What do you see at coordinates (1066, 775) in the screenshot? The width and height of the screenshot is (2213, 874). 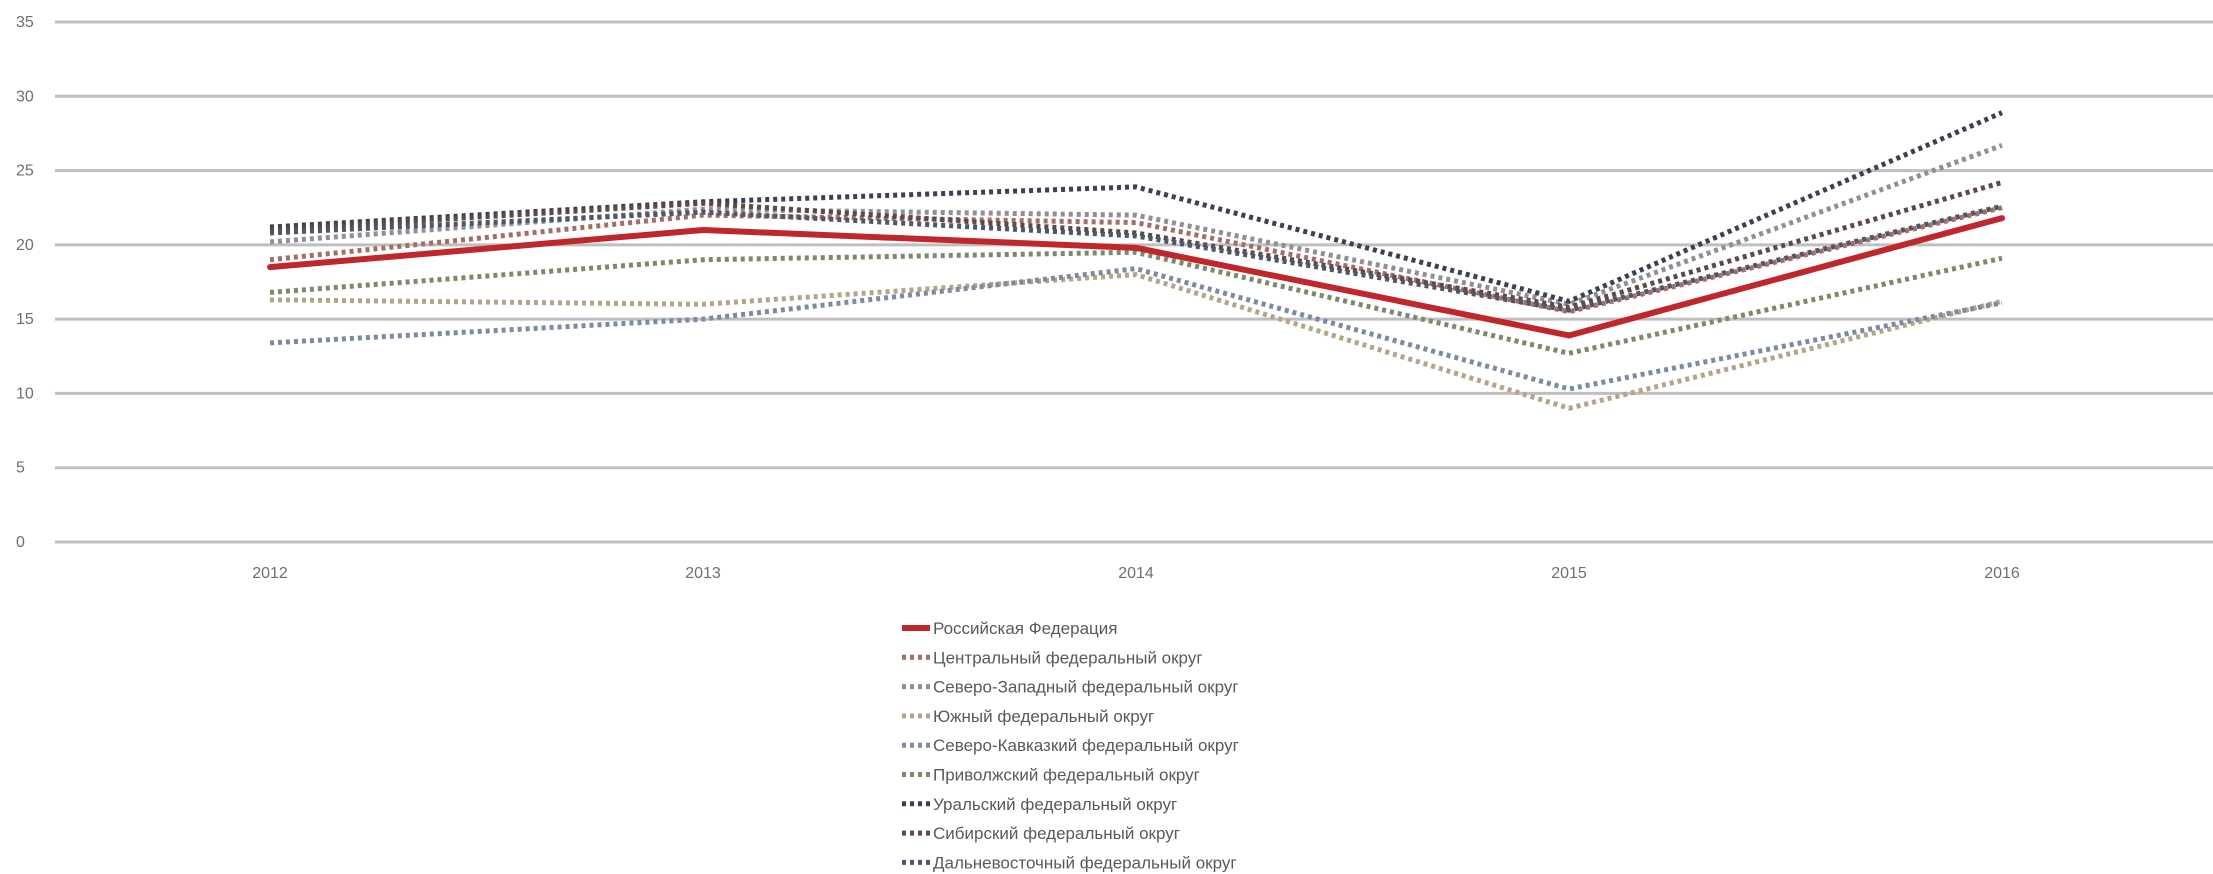 I see `legend-label: Приволжский федеральный округ` at bounding box center [1066, 775].